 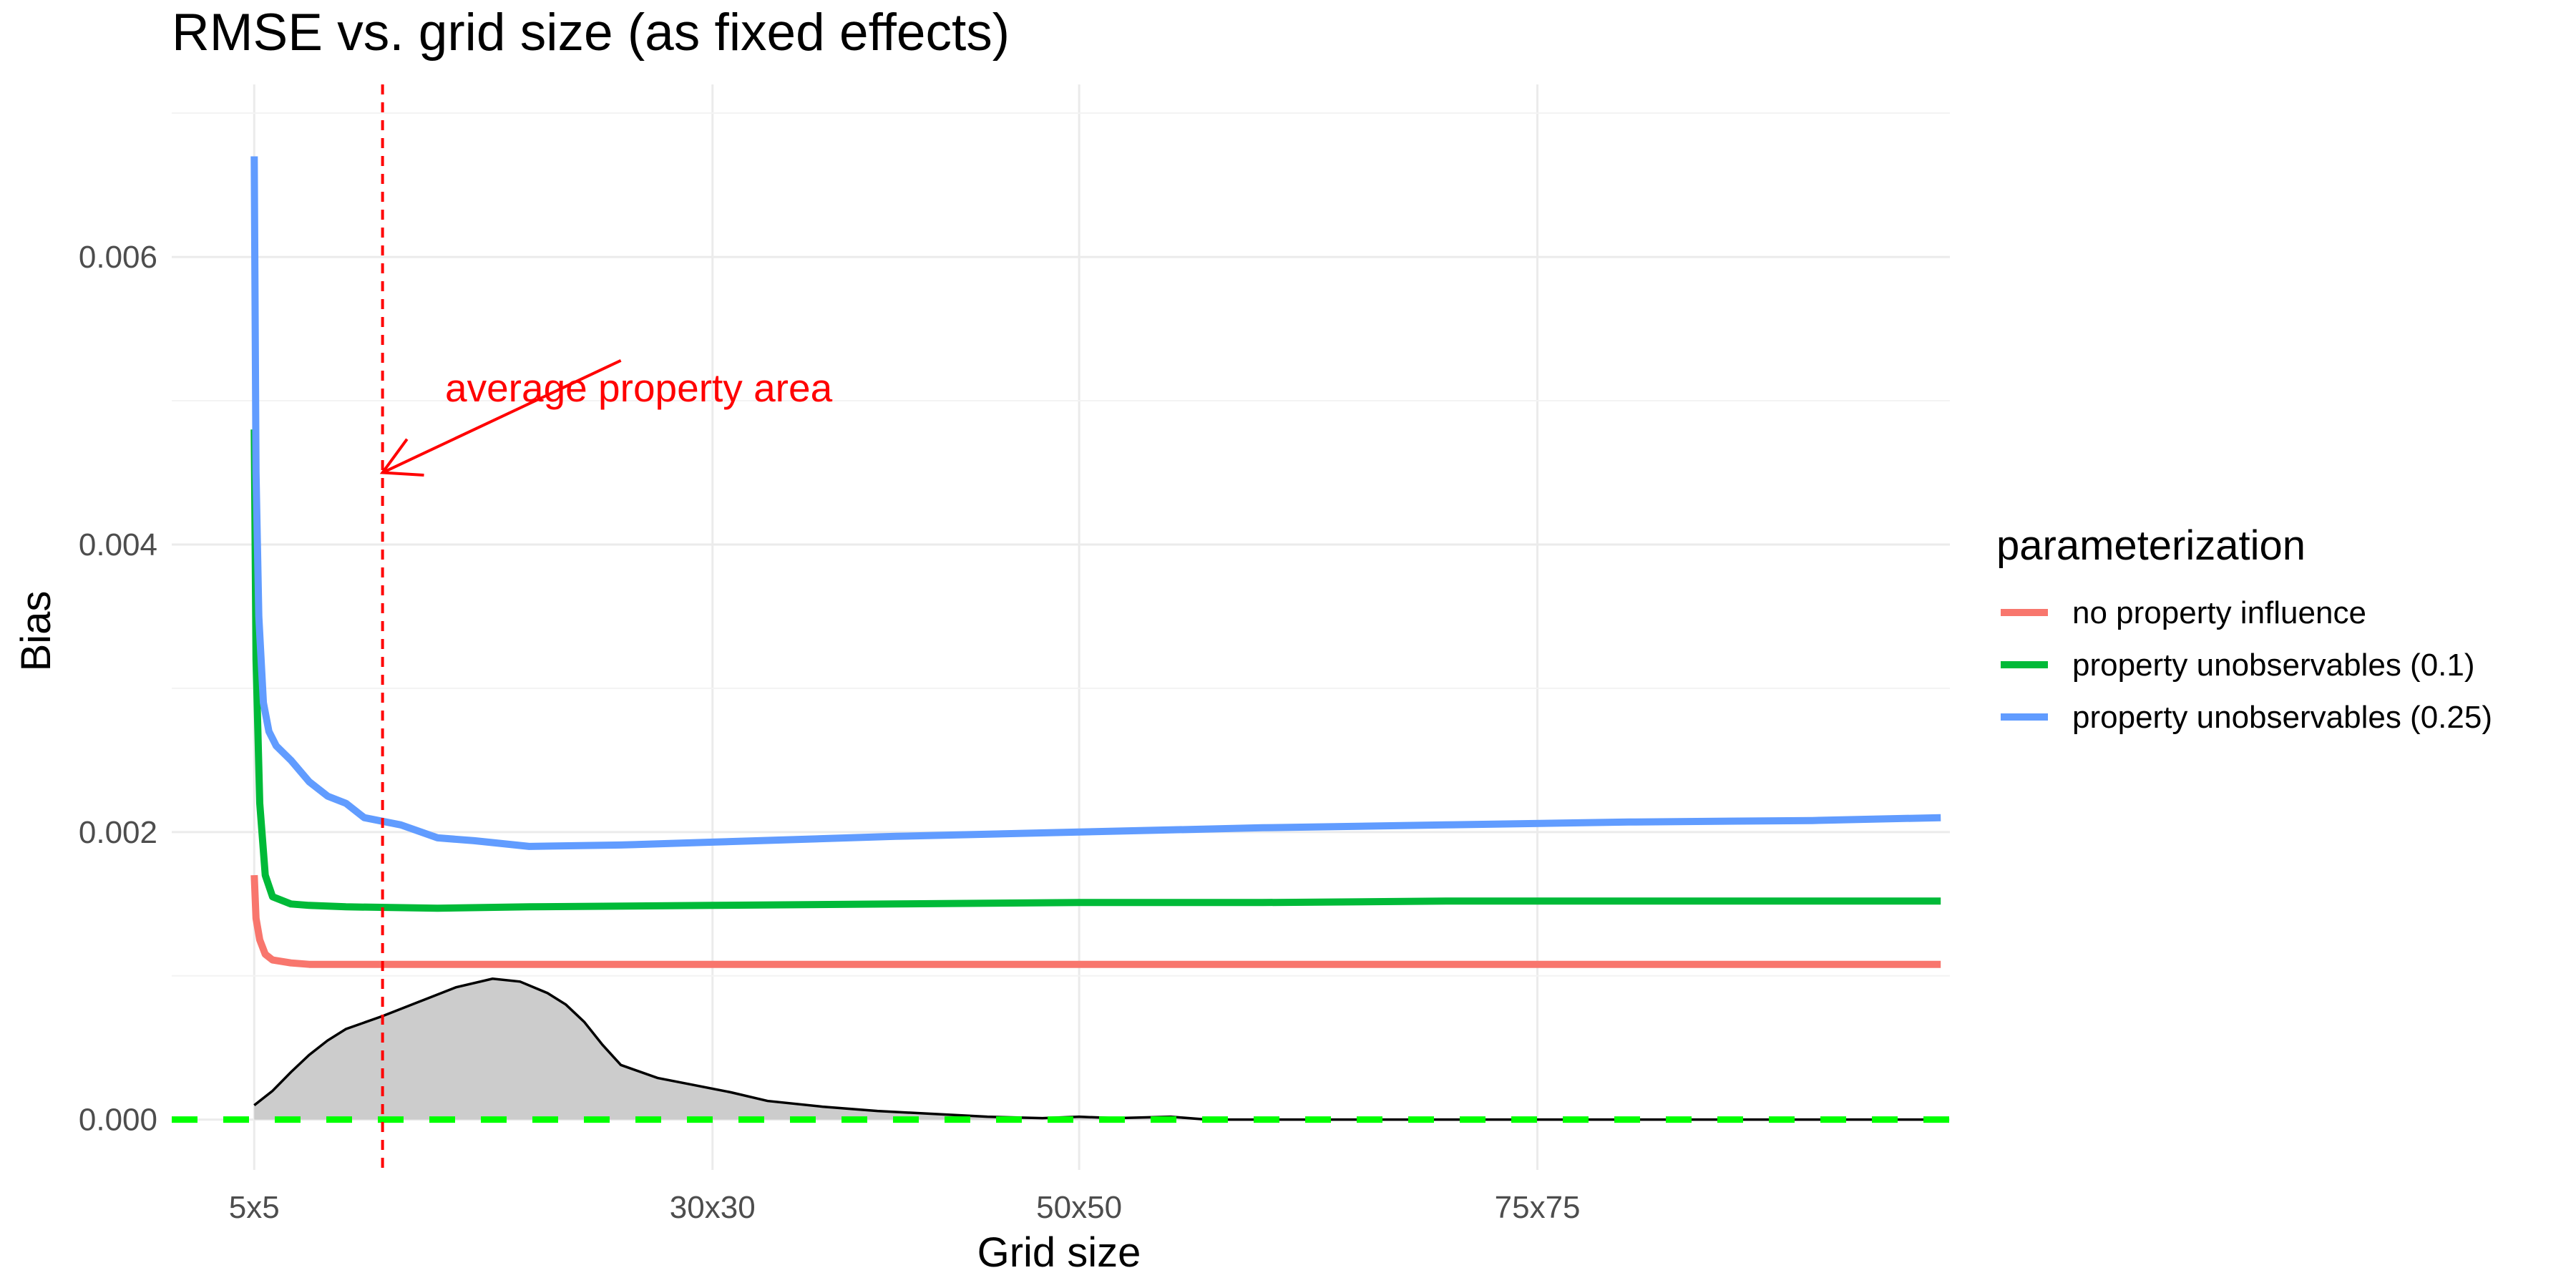 What do you see at coordinates (2282, 717) in the screenshot?
I see `legend-label: property unobservables (0.25)` at bounding box center [2282, 717].